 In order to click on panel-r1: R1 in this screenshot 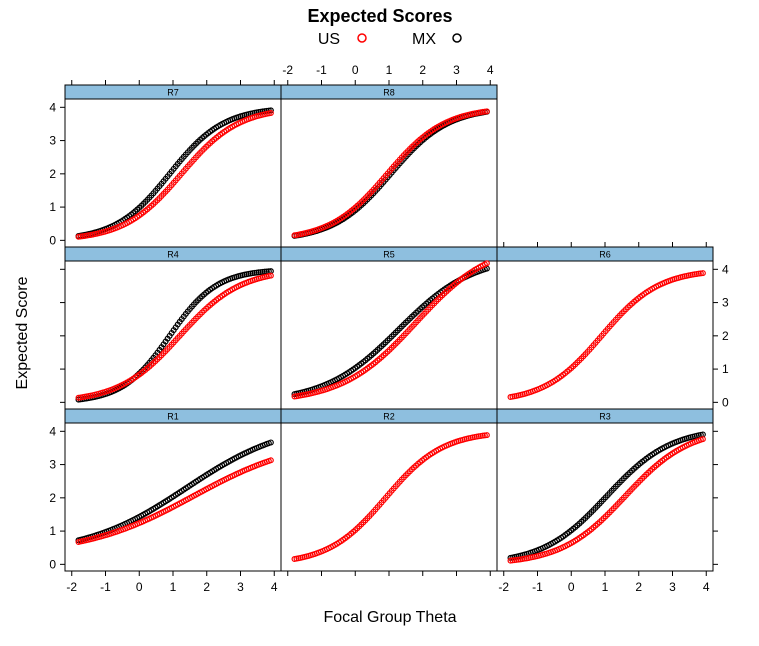, I will do `click(173, 490)`.